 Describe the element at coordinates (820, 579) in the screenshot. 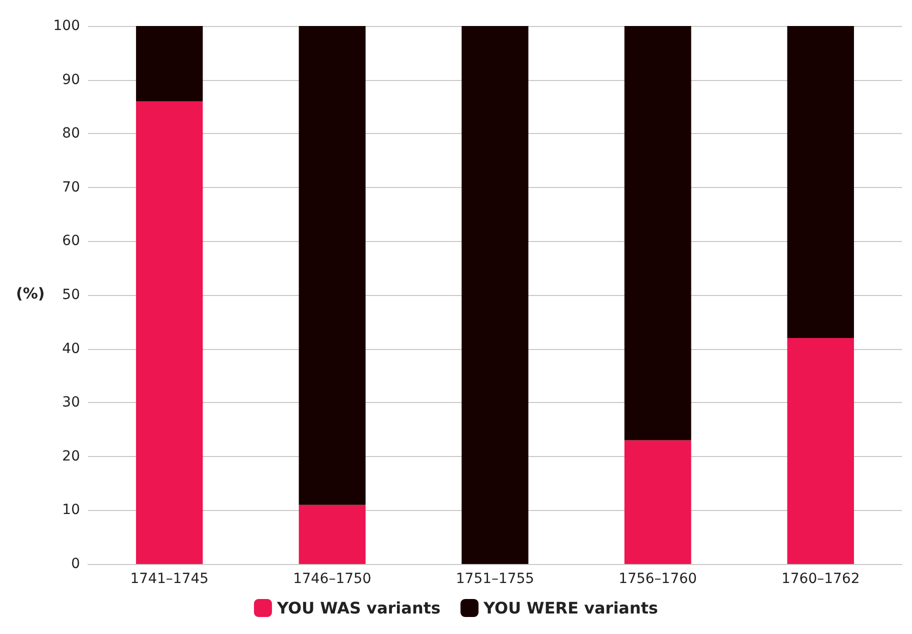

I see `x-tick-label: 1760–1762` at that location.